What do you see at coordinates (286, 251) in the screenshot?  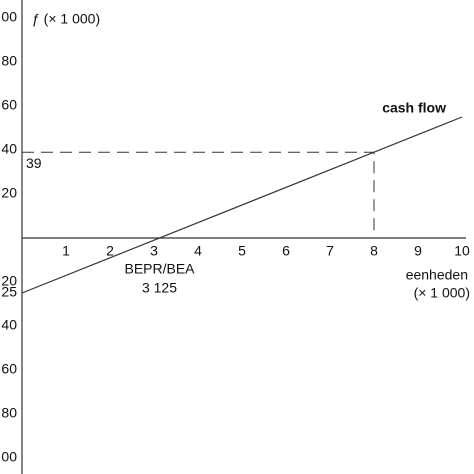 I see `x-tick-label: 6` at bounding box center [286, 251].